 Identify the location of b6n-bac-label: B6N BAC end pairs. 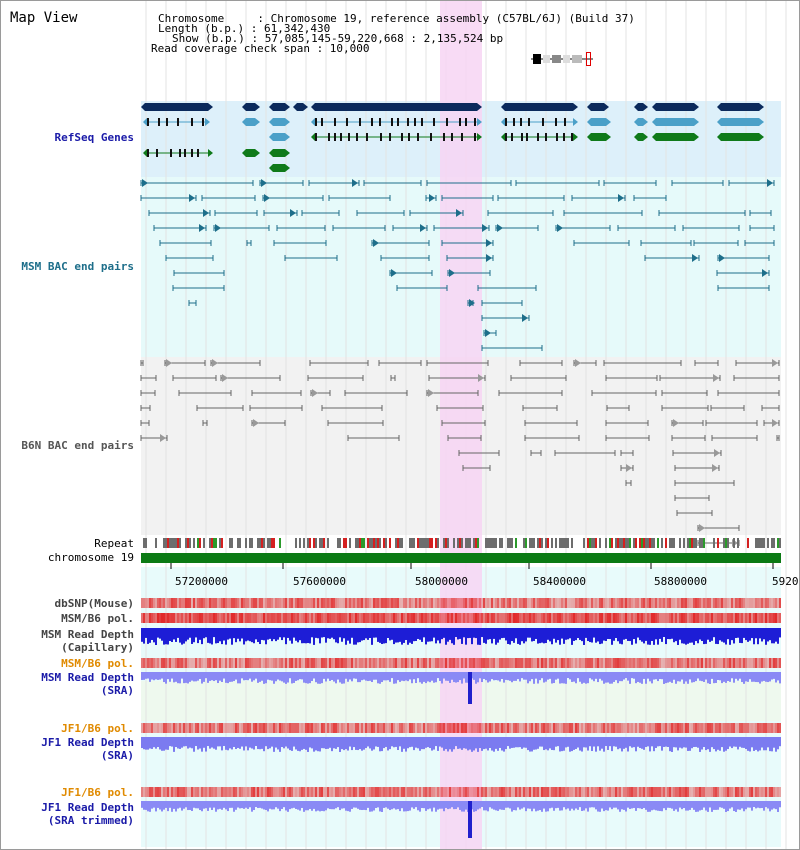
(77, 445).